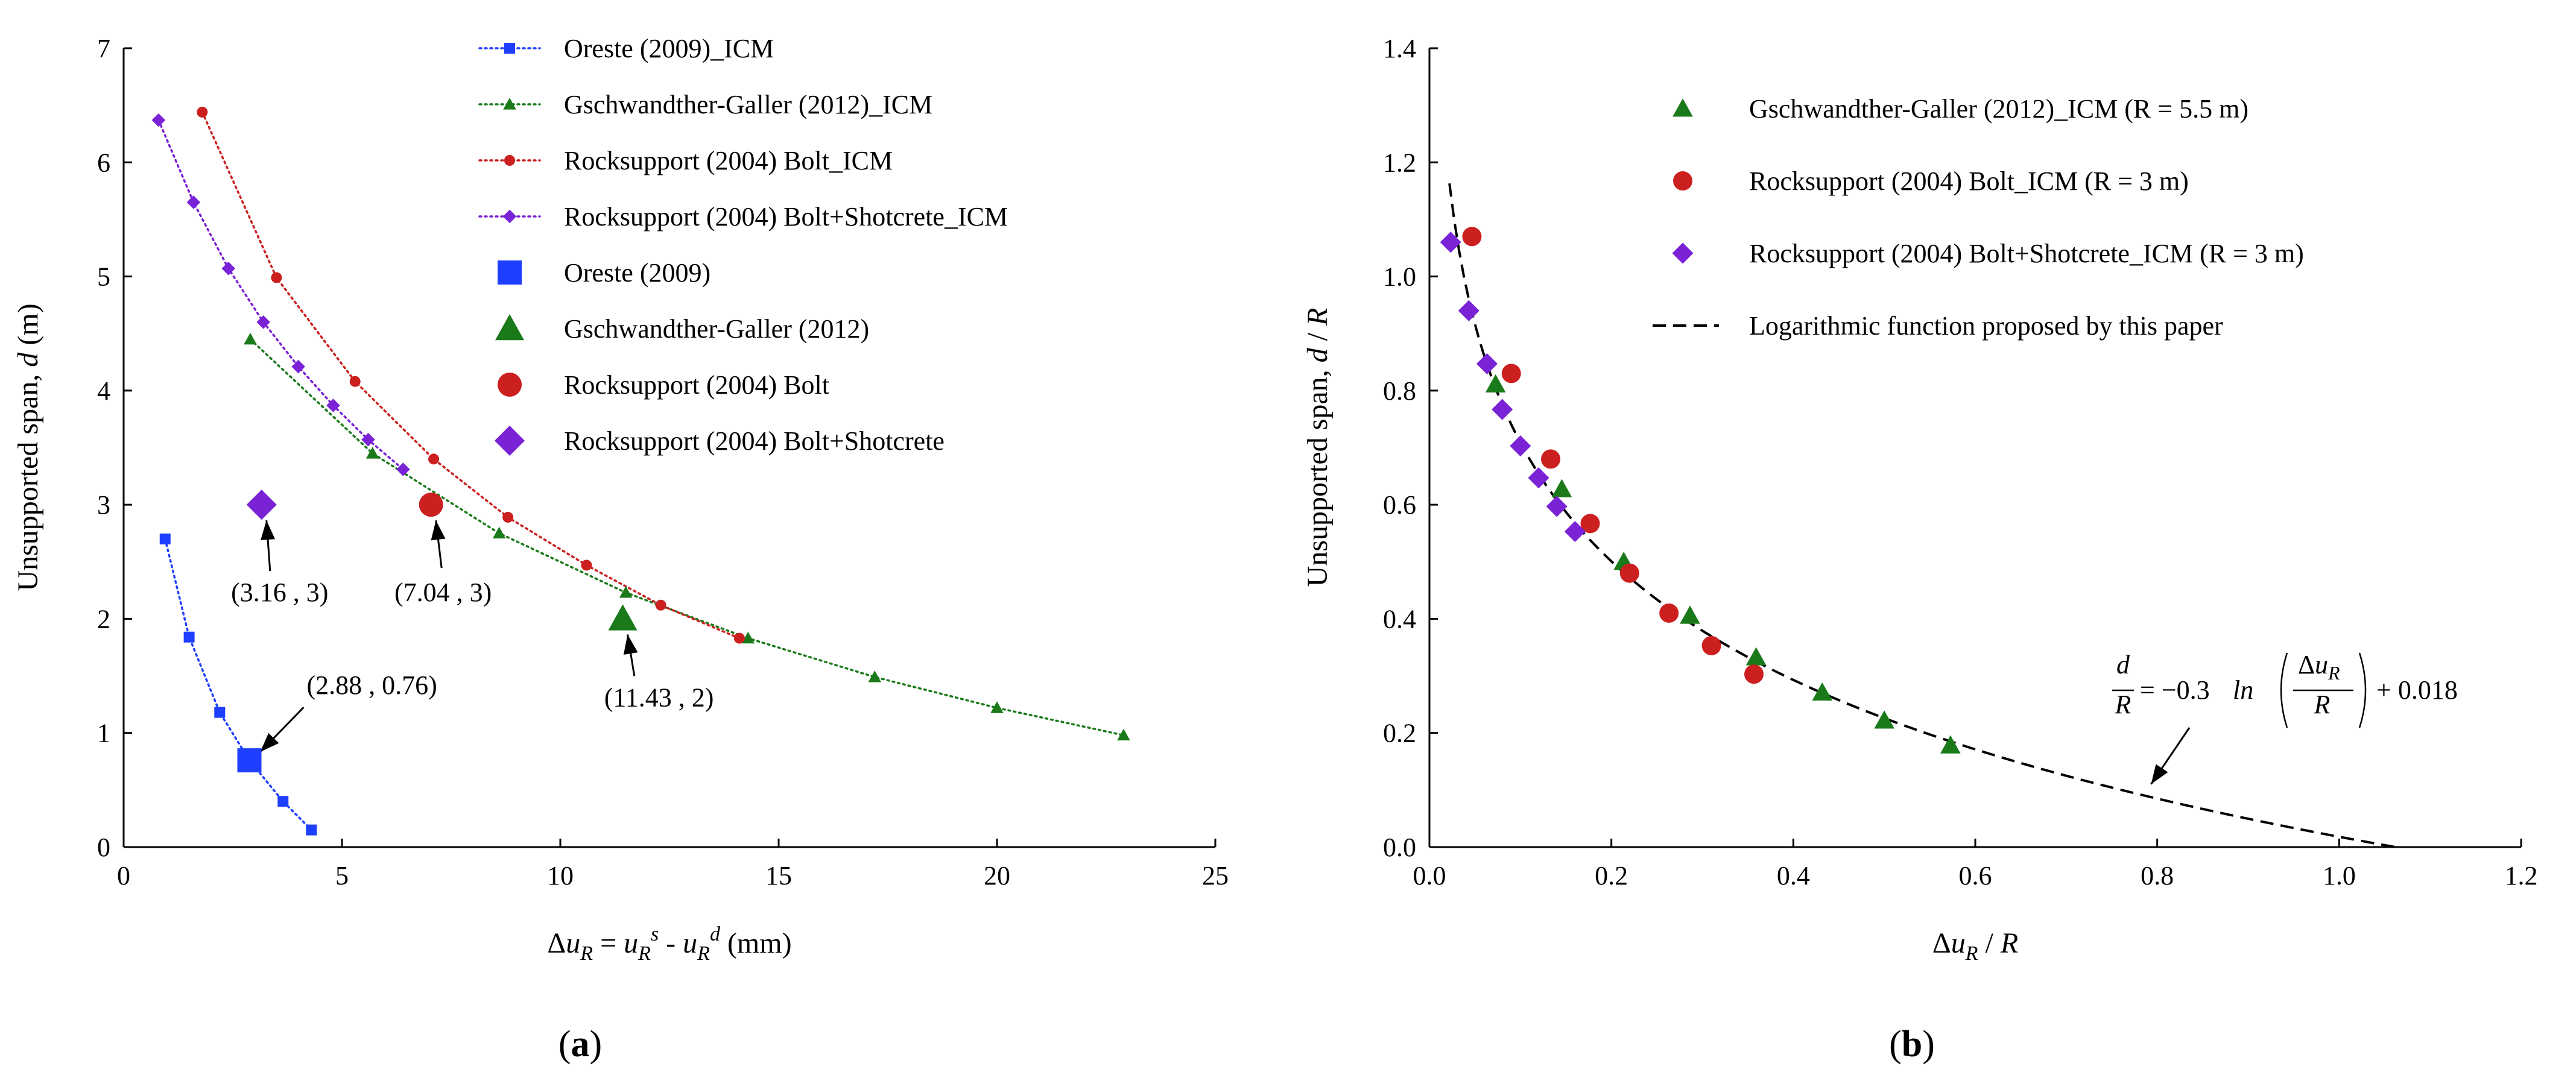 The image size is (2576, 1084). I want to click on chart-a-legend-marker-oreste_icm, so click(509, 48).